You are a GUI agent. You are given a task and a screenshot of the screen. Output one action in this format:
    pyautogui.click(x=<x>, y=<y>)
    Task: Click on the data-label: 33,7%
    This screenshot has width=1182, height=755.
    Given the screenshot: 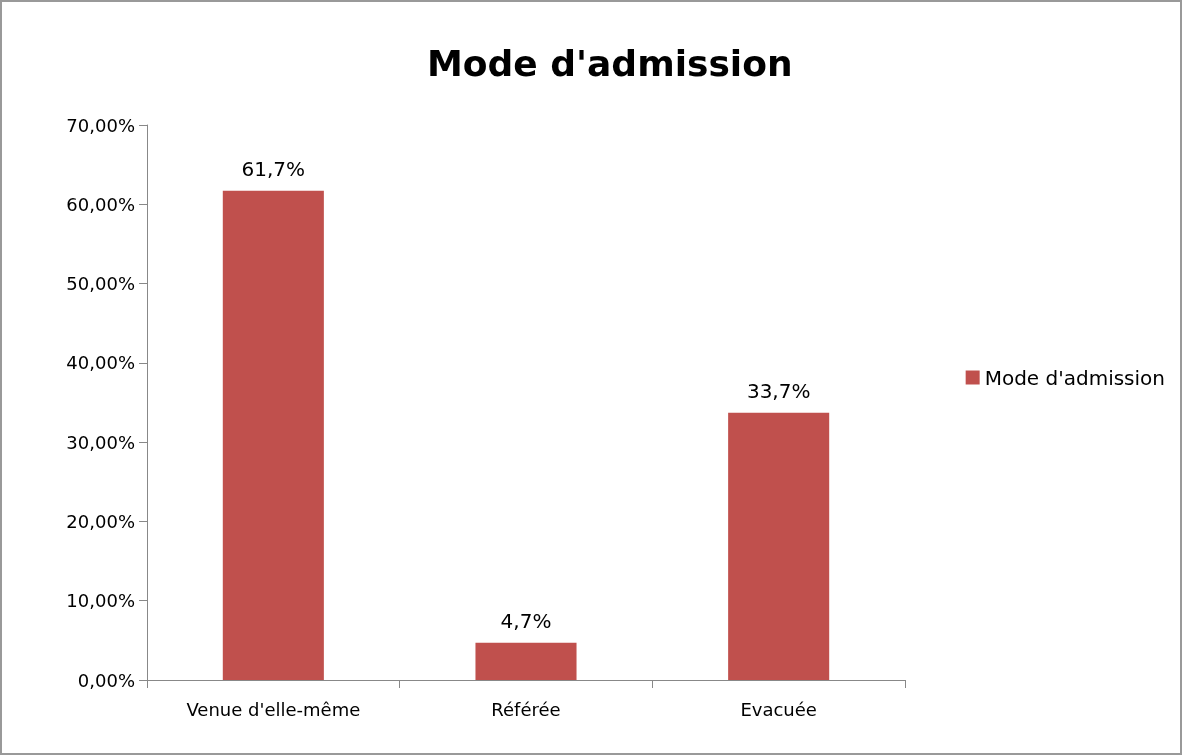 What is the action you would take?
    pyautogui.click(x=778, y=390)
    